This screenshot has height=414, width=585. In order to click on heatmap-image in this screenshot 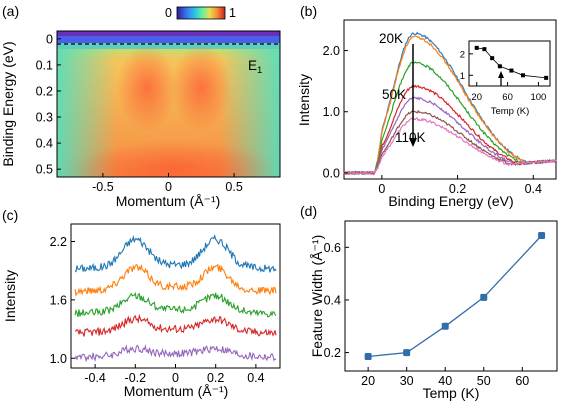, I will do `click(168, 104)`.